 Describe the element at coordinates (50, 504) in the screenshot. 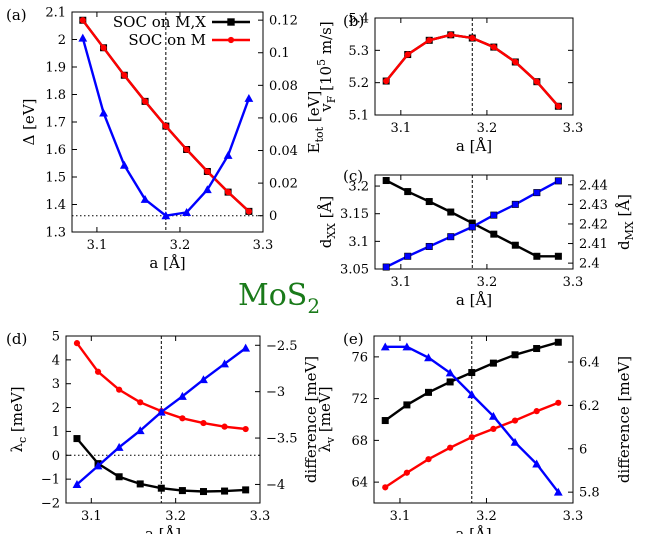

I see `y-tick-label: −2` at that location.